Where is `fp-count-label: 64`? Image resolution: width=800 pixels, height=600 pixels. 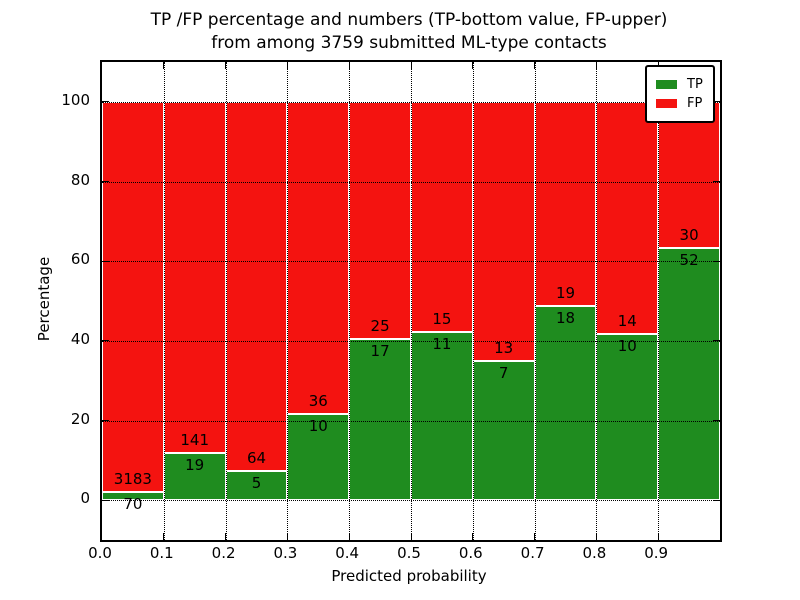 fp-count-label: 64 is located at coordinates (256, 458).